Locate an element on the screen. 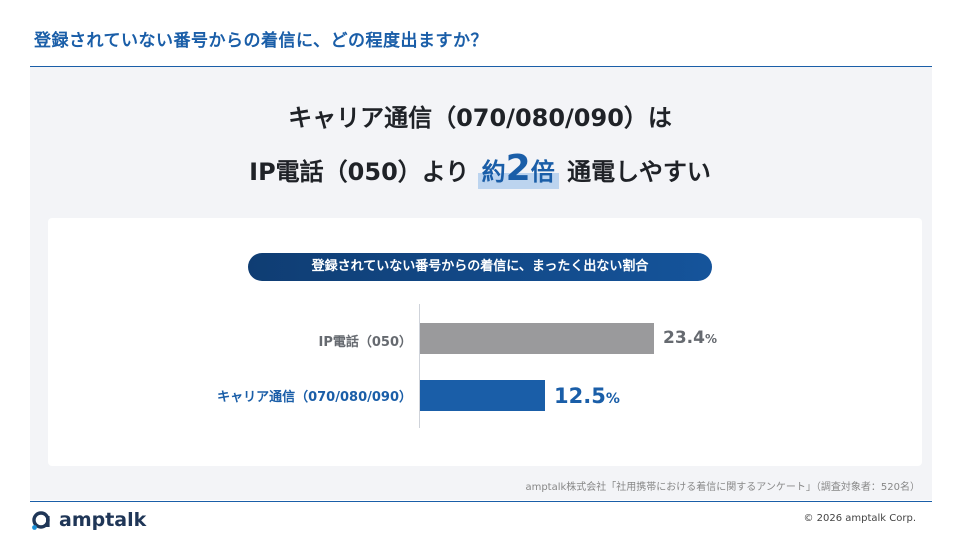  brand-logo: amptalk is located at coordinates (88, 520).